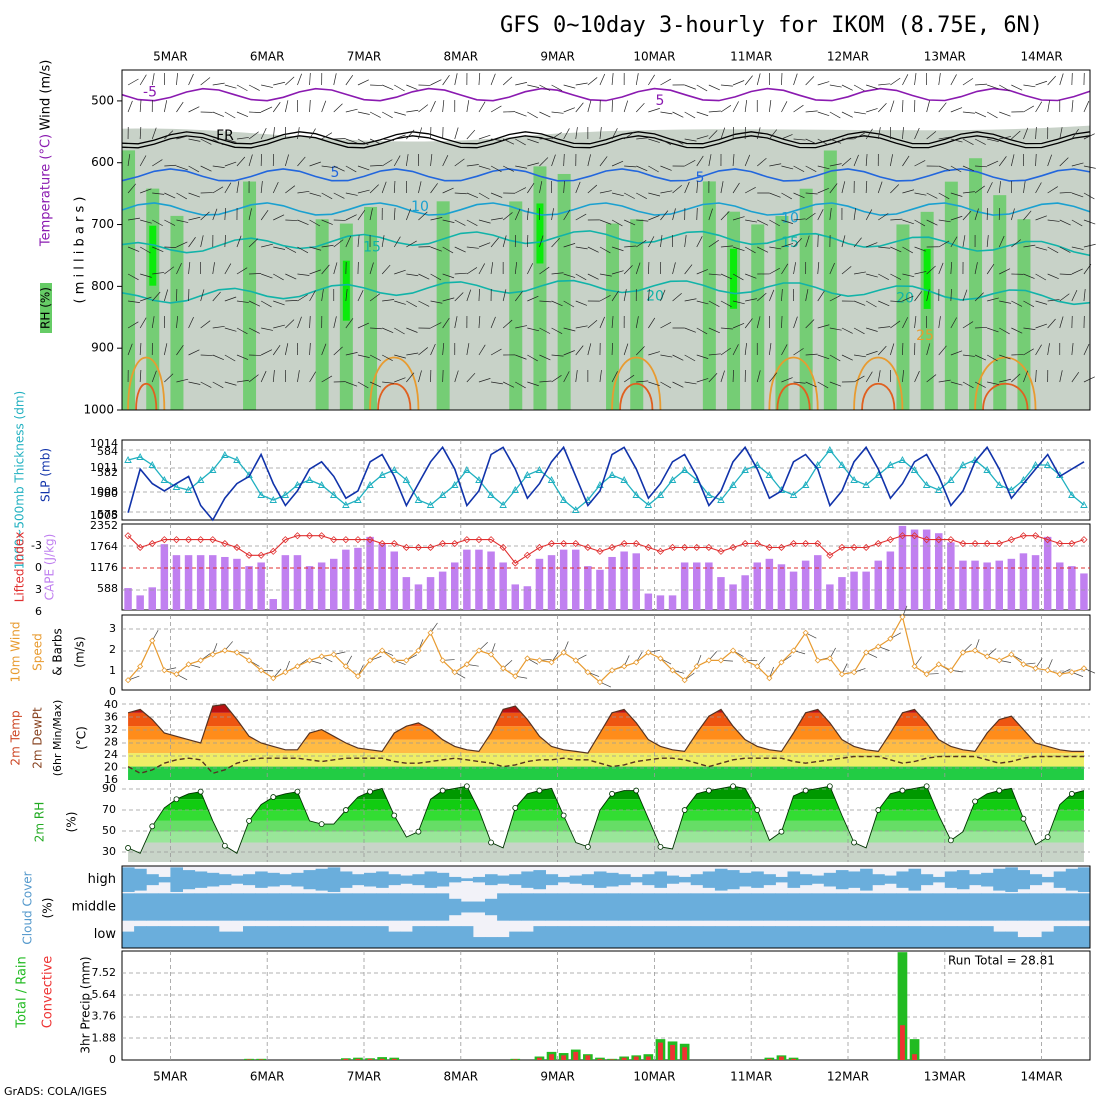  Describe the element at coordinates (104, 1037) in the screenshot. I see `precip-tick-1.88: 1.88` at that location.